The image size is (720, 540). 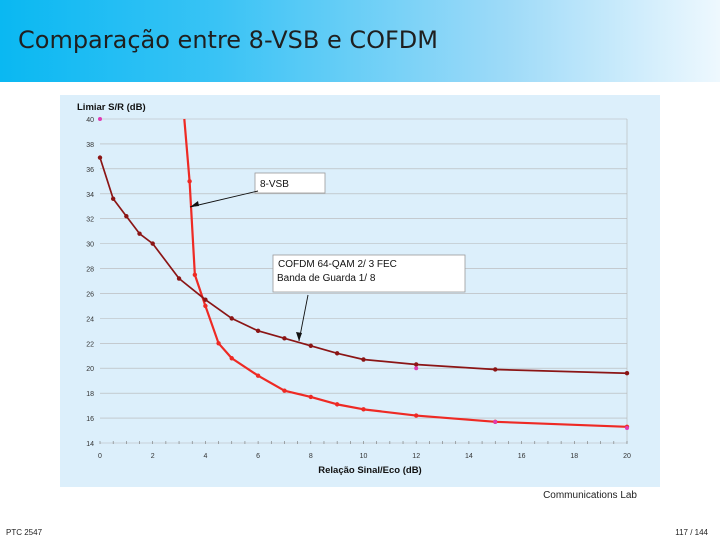 I want to click on annotation-vsb-arrow, so click(x=224, y=199).